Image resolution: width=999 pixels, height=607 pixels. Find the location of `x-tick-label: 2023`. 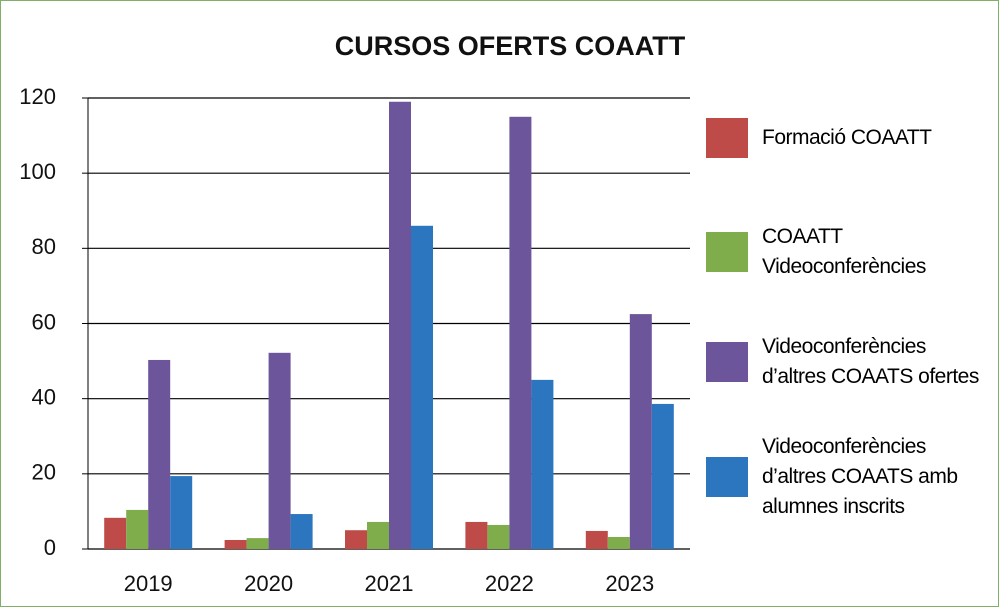

x-tick-label: 2023 is located at coordinates (629, 583).